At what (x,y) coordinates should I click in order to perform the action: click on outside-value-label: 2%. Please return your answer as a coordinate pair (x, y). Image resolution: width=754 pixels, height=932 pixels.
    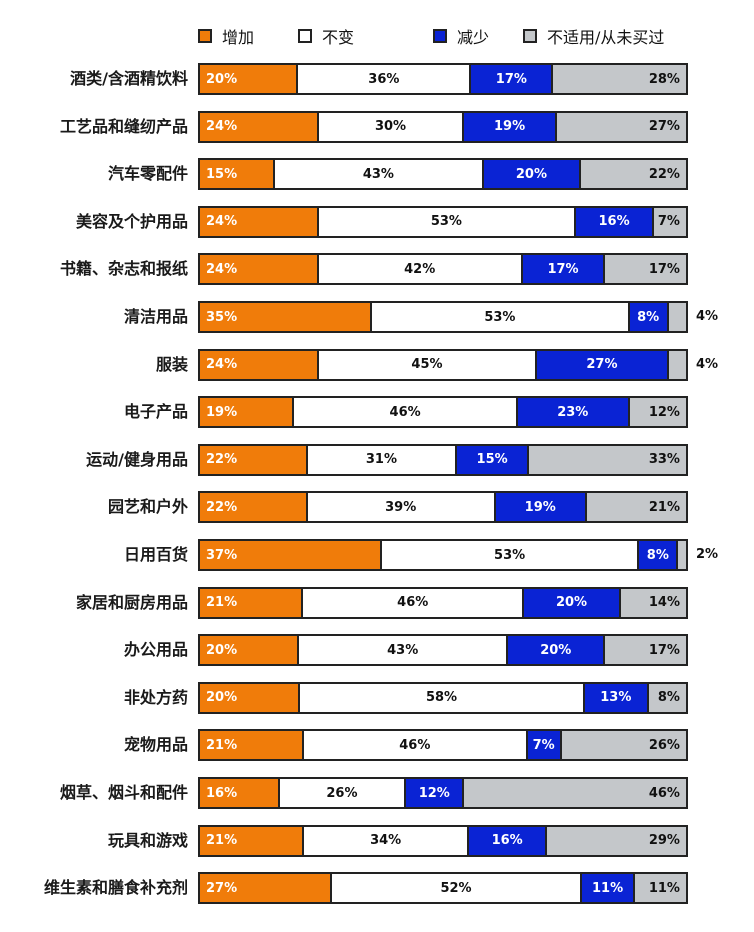
    Looking at the image, I should click on (707, 554).